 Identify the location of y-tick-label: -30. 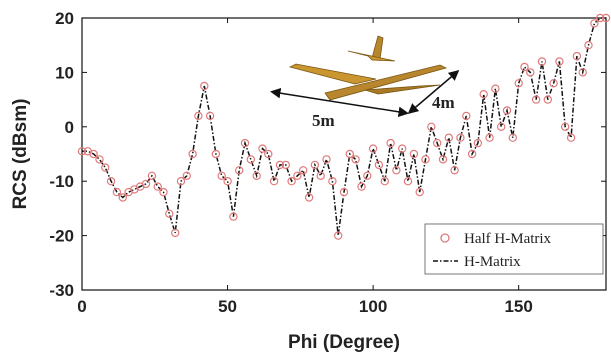
(61, 290).